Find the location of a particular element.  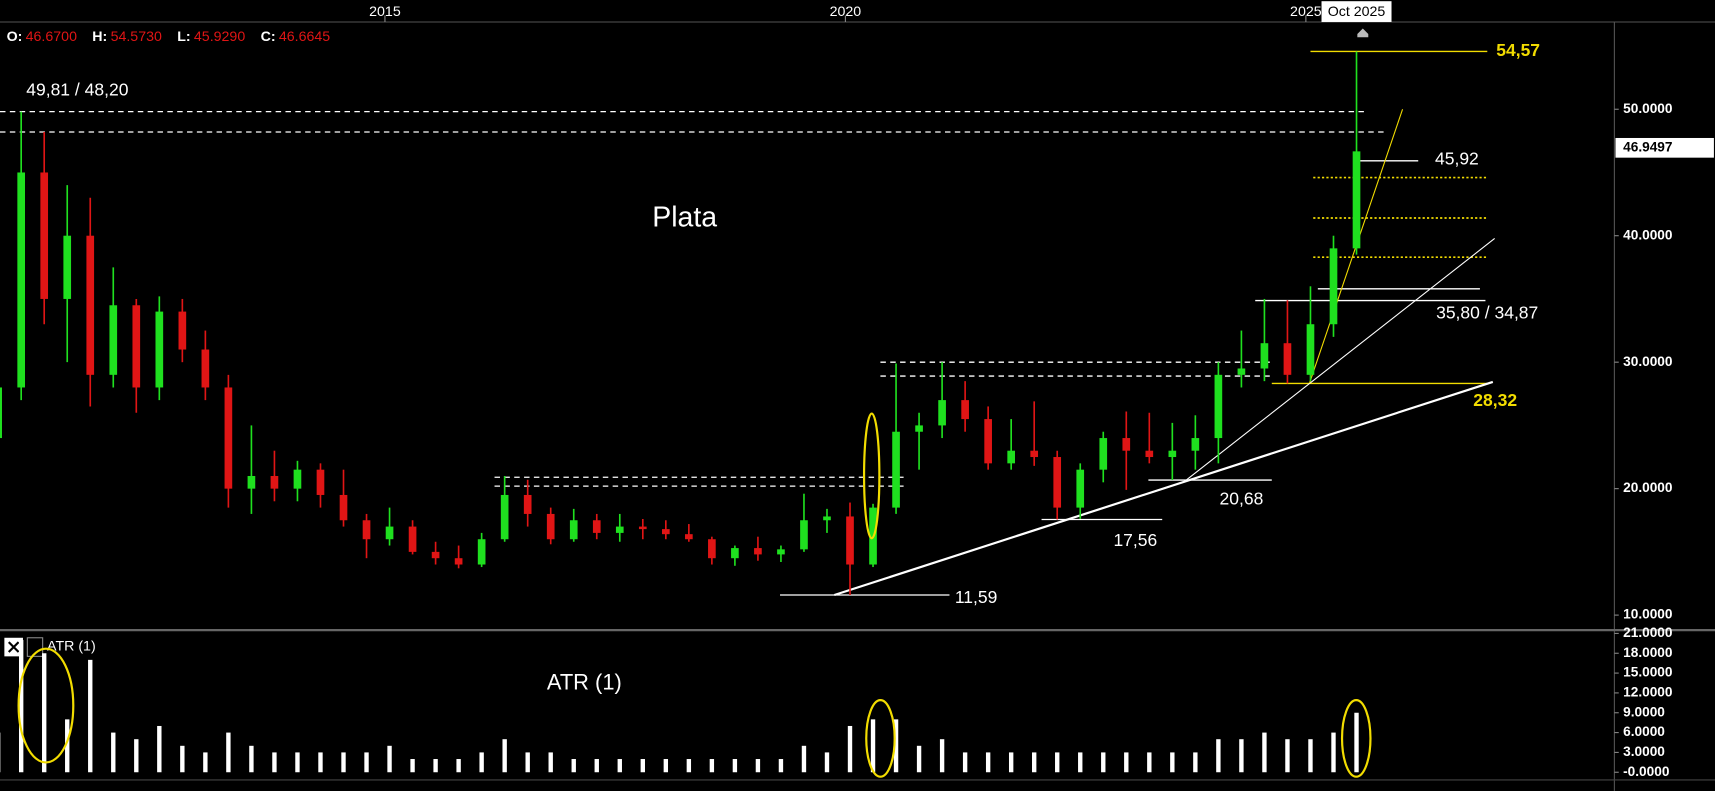

atr-y-tick-label: 12.0000 is located at coordinates (1648, 692).